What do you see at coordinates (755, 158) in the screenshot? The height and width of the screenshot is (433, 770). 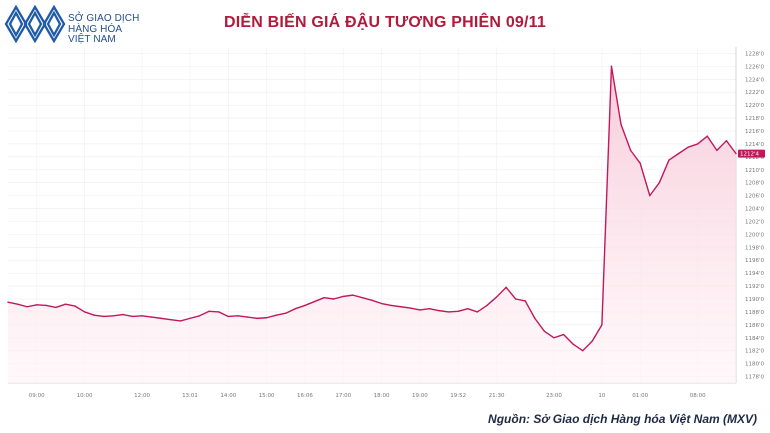 I see `y-tick-label: 1212'0` at bounding box center [755, 158].